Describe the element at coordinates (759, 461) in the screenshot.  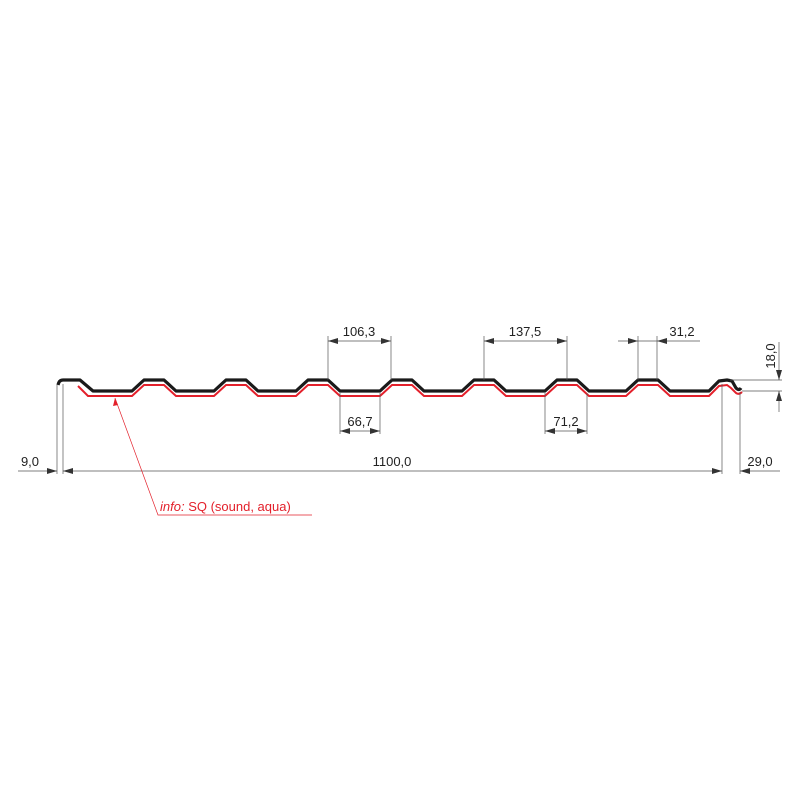
I see `dim-29-0: 29,0` at that location.